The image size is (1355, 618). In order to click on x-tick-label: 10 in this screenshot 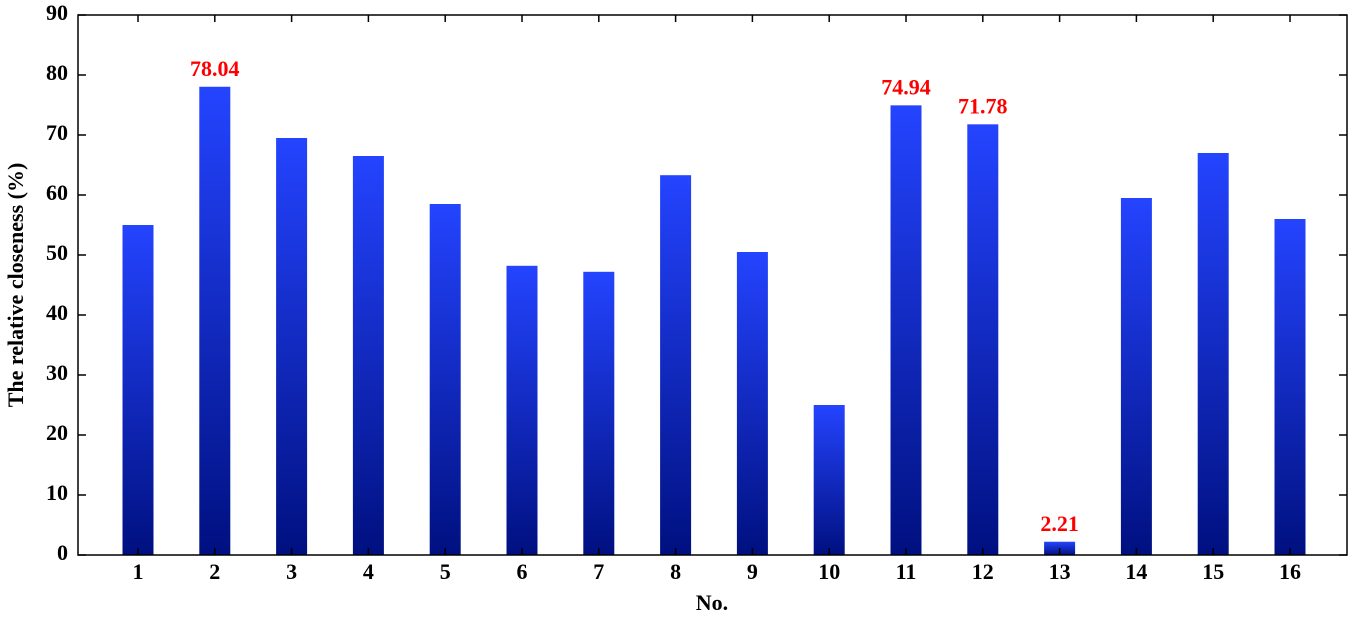, I will do `click(829, 571)`.